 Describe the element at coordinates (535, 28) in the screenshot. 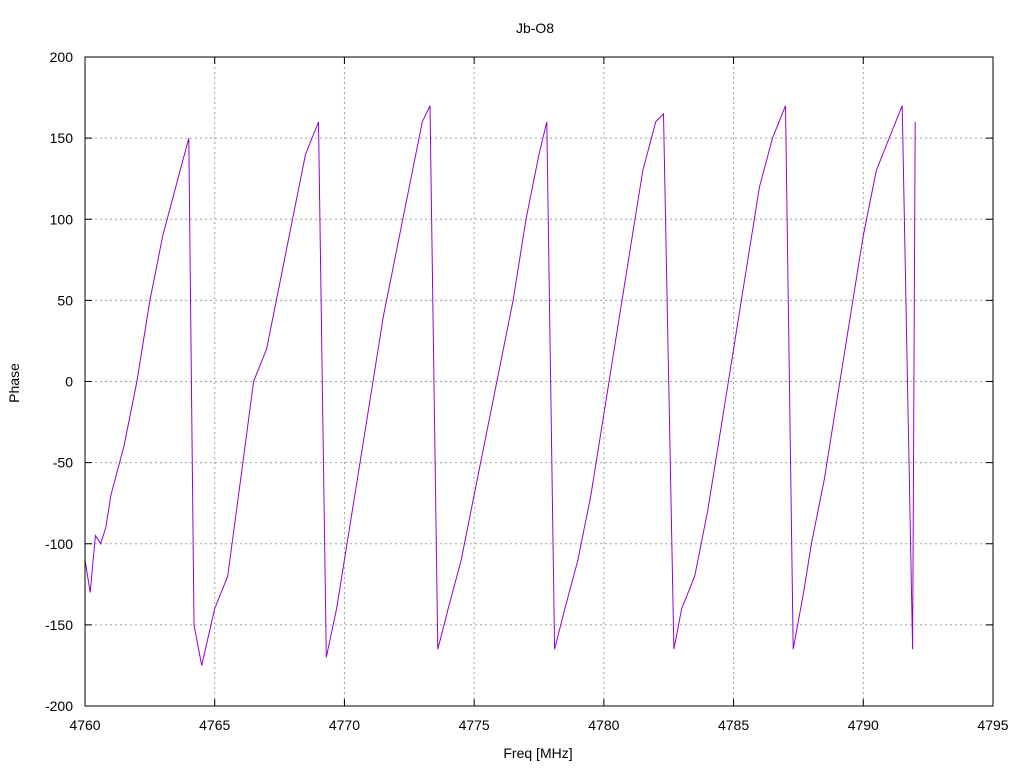

I see `chart-title: Jb-O8` at that location.